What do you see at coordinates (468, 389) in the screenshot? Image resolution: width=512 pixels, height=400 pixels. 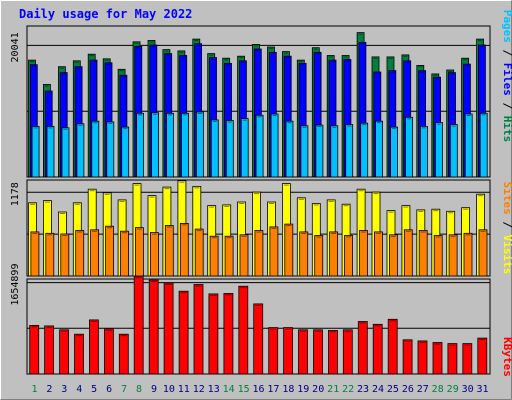 I see `x-label-day-30: 30` at bounding box center [468, 389].